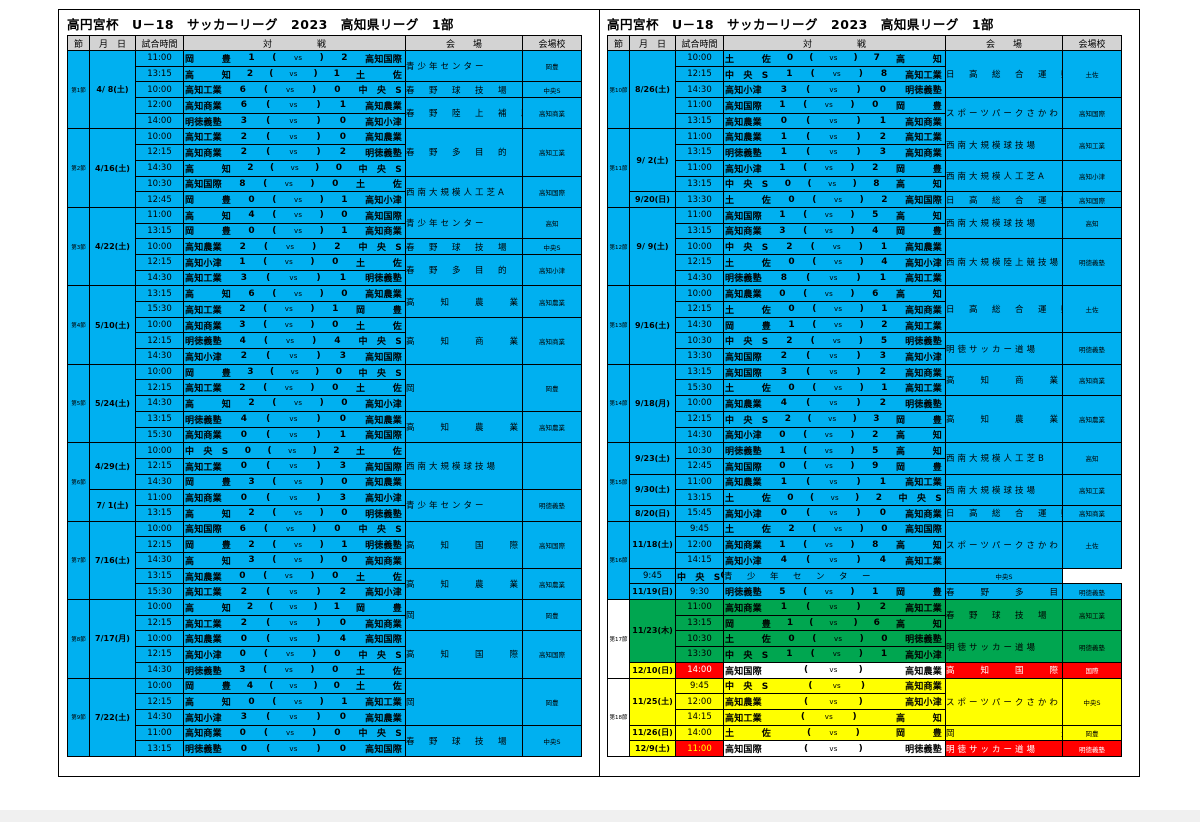 This screenshot has height=822, width=1200. Describe the element at coordinates (295, 278) in the screenshot. I see `match-line: 高知工業 3 (vs) 1 明徳義塾` at that location.